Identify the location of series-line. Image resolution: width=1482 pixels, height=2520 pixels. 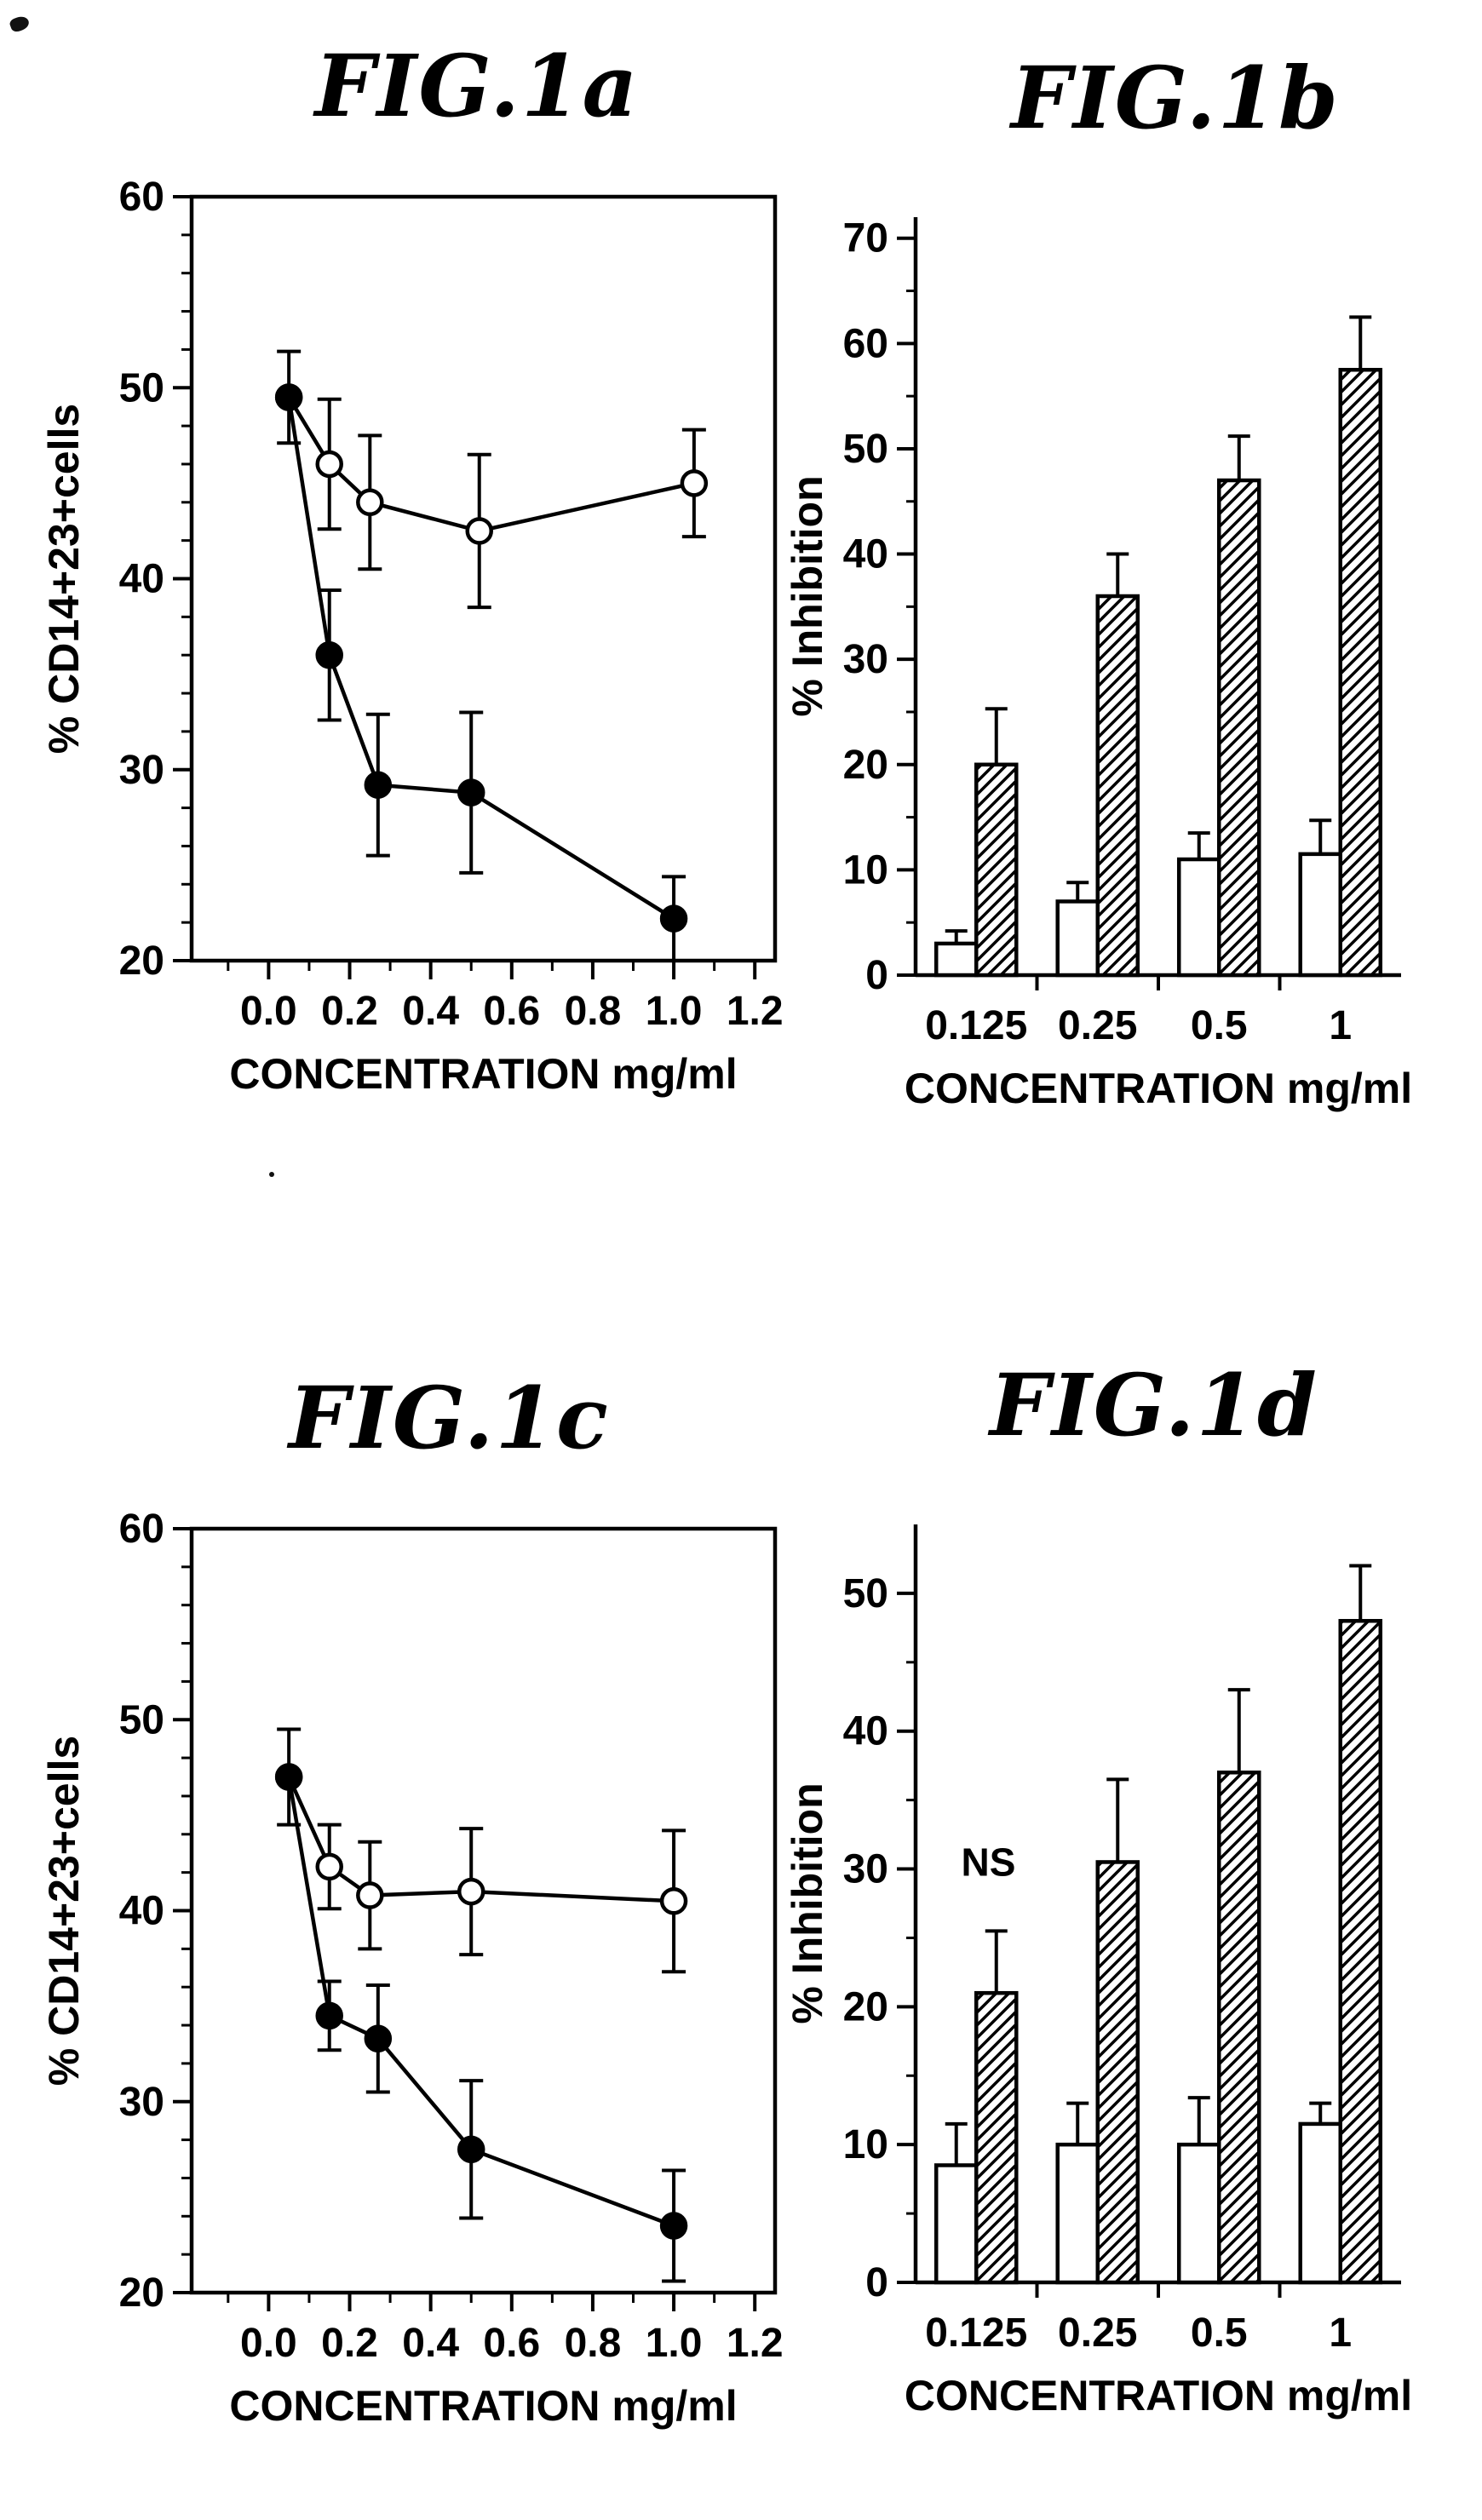
(480, 659).